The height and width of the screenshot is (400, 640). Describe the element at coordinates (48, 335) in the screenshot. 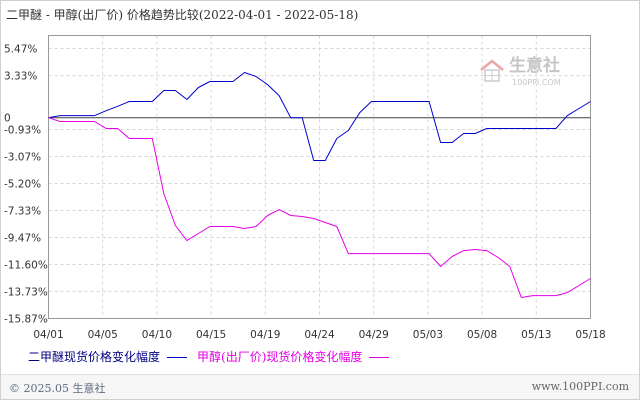

I see `x-tick-label: 04/01` at that location.